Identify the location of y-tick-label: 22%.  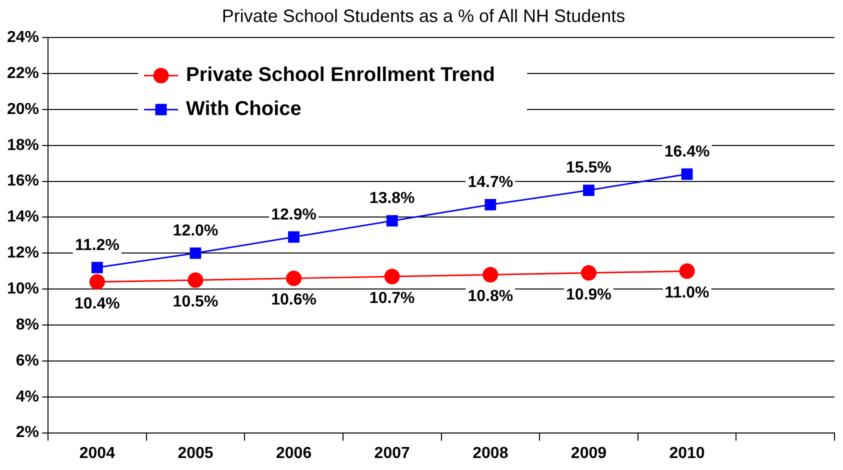
(23, 73).